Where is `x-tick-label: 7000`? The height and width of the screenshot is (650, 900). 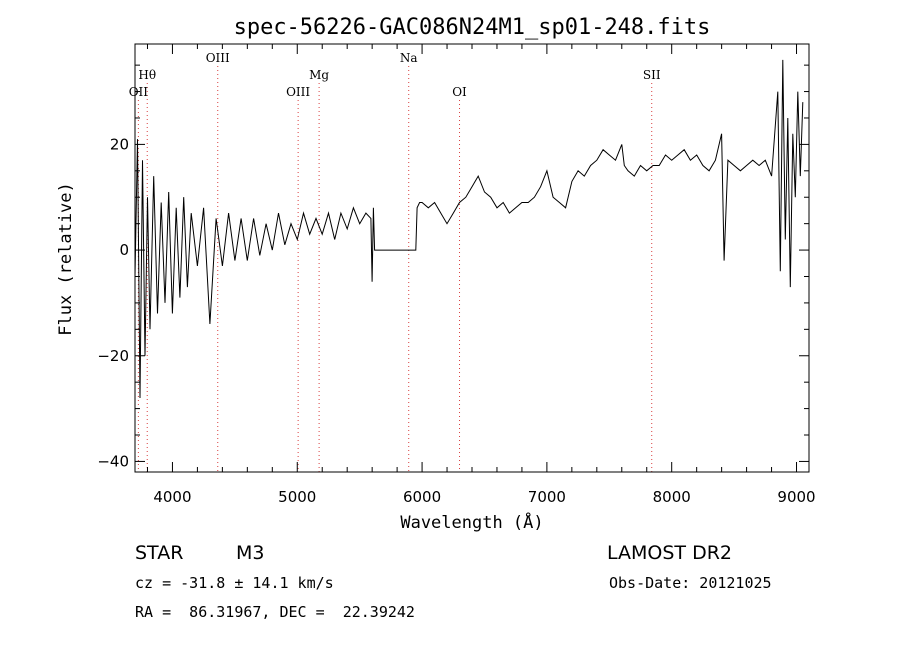 x-tick-label: 7000 is located at coordinates (547, 497).